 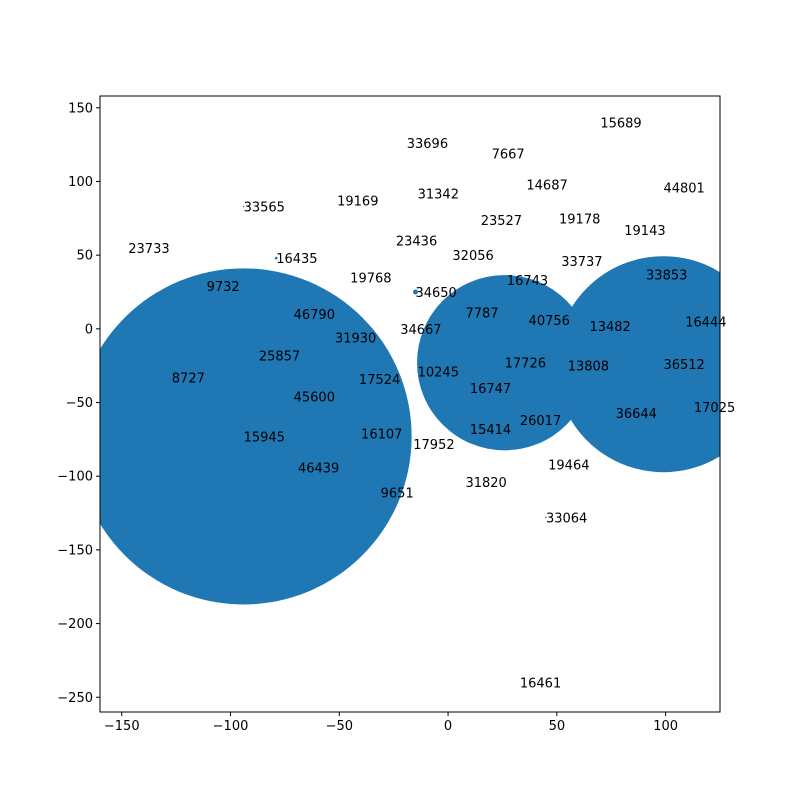 I want to click on point-label-17952: 17952, so click(x=433, y=445).